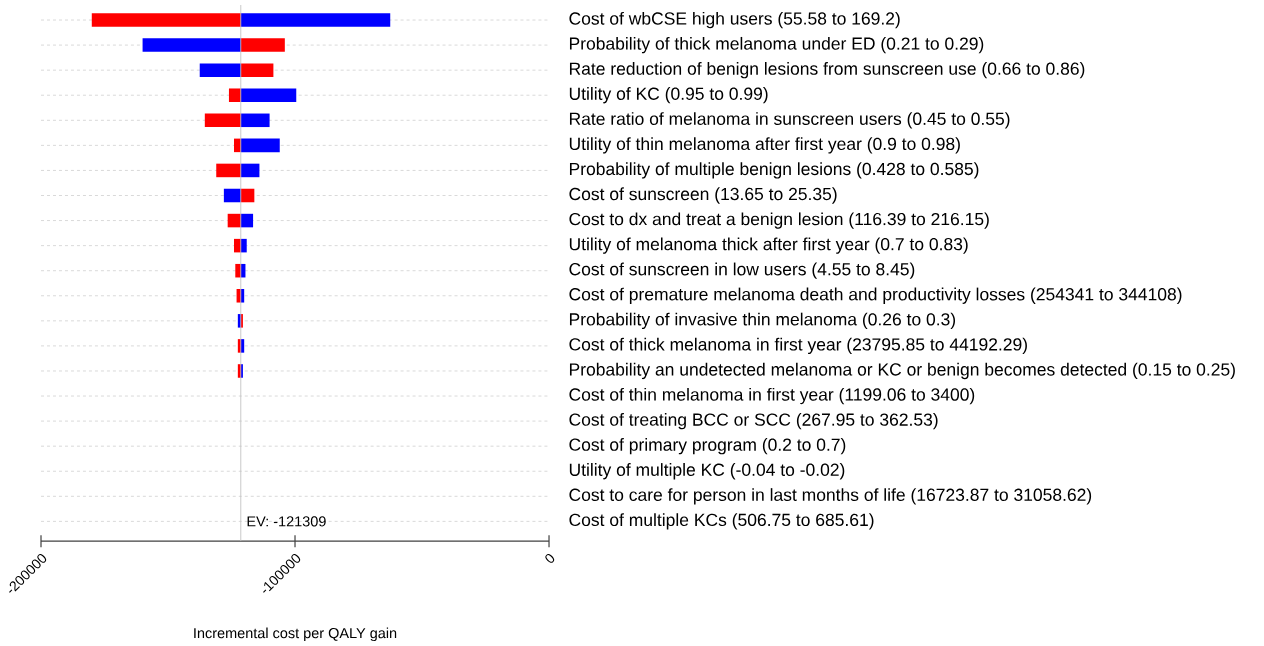 This screenshot has width=1264, height=646. What do you see at coordinates (768, 245) in the screenshot?
I see `y-tick-label: Utility of melanoma thick after first year (0.7 to 0.83)` at bounding box center [768, 245].